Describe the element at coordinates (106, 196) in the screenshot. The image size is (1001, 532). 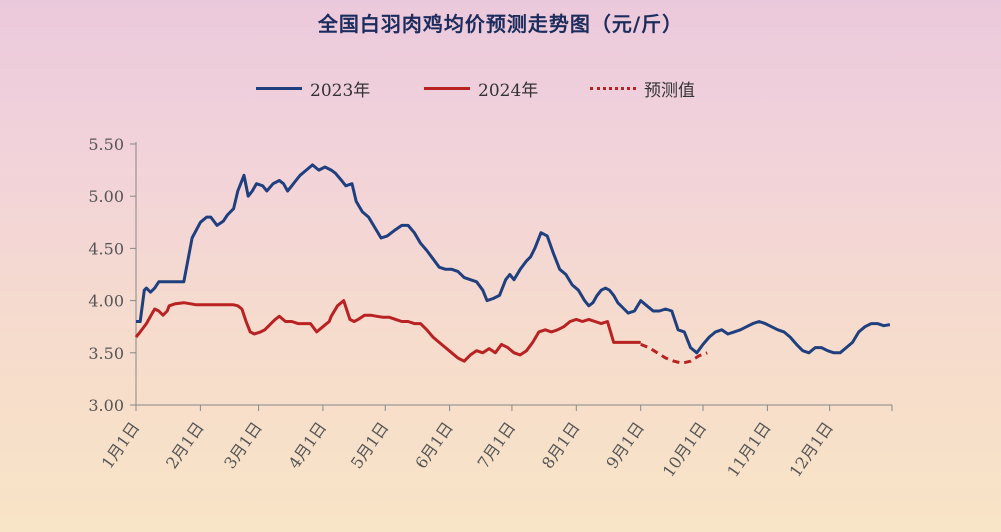
I see `y-tick-label: 5.00` at that location.